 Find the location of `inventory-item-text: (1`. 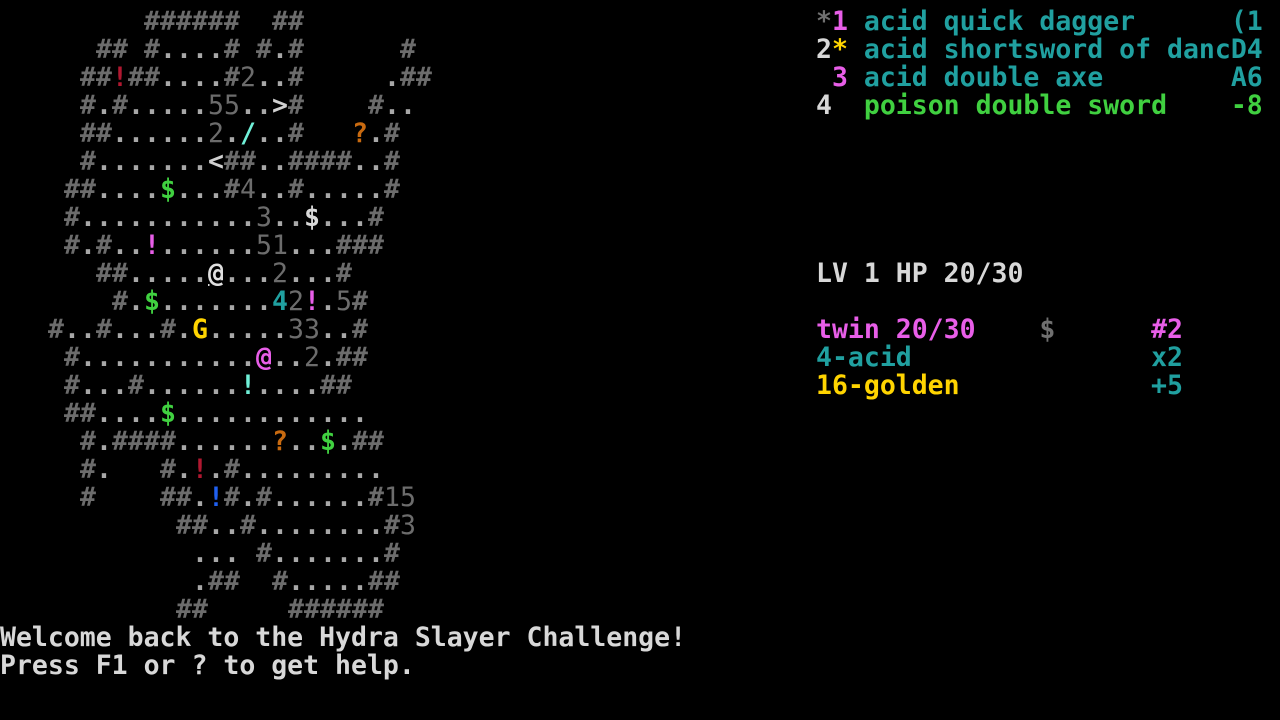

inventory-item-text: (1 is located at coordinates (1246, 21).